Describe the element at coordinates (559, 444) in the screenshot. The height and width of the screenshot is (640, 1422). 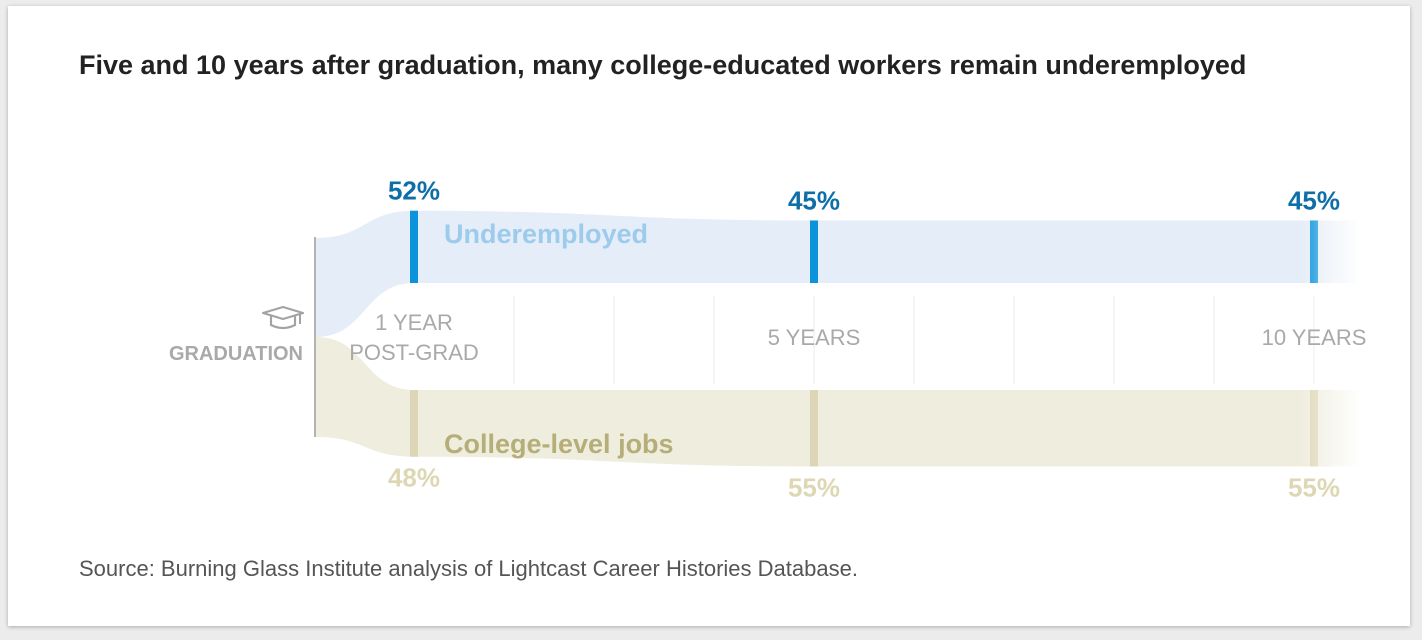
I see `college-level-band-label: College-level jobs` at that location.